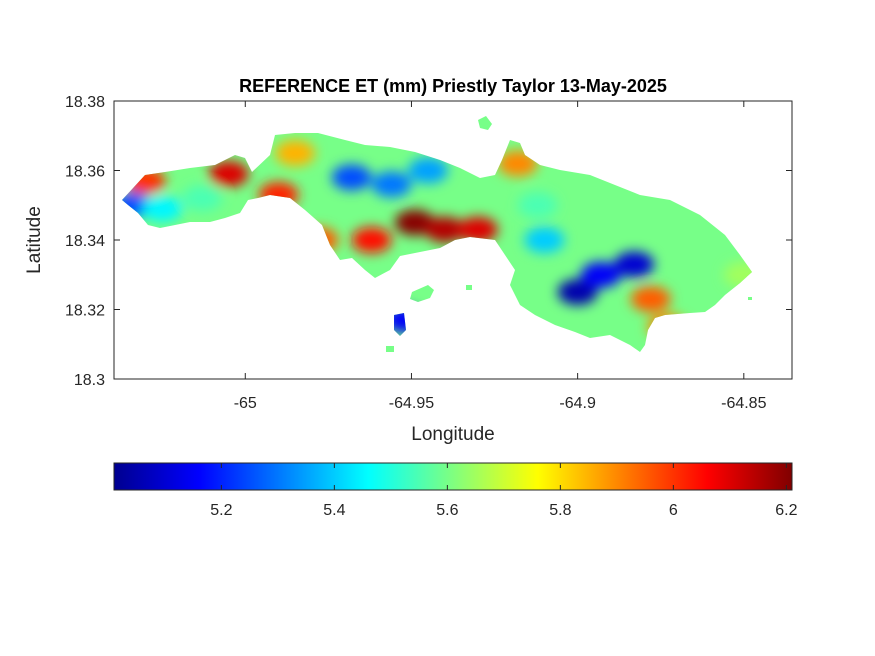 This screenshot has height=656, width=875. I want to click on colorbar-tick-label: 5.6, so click(447, 510).